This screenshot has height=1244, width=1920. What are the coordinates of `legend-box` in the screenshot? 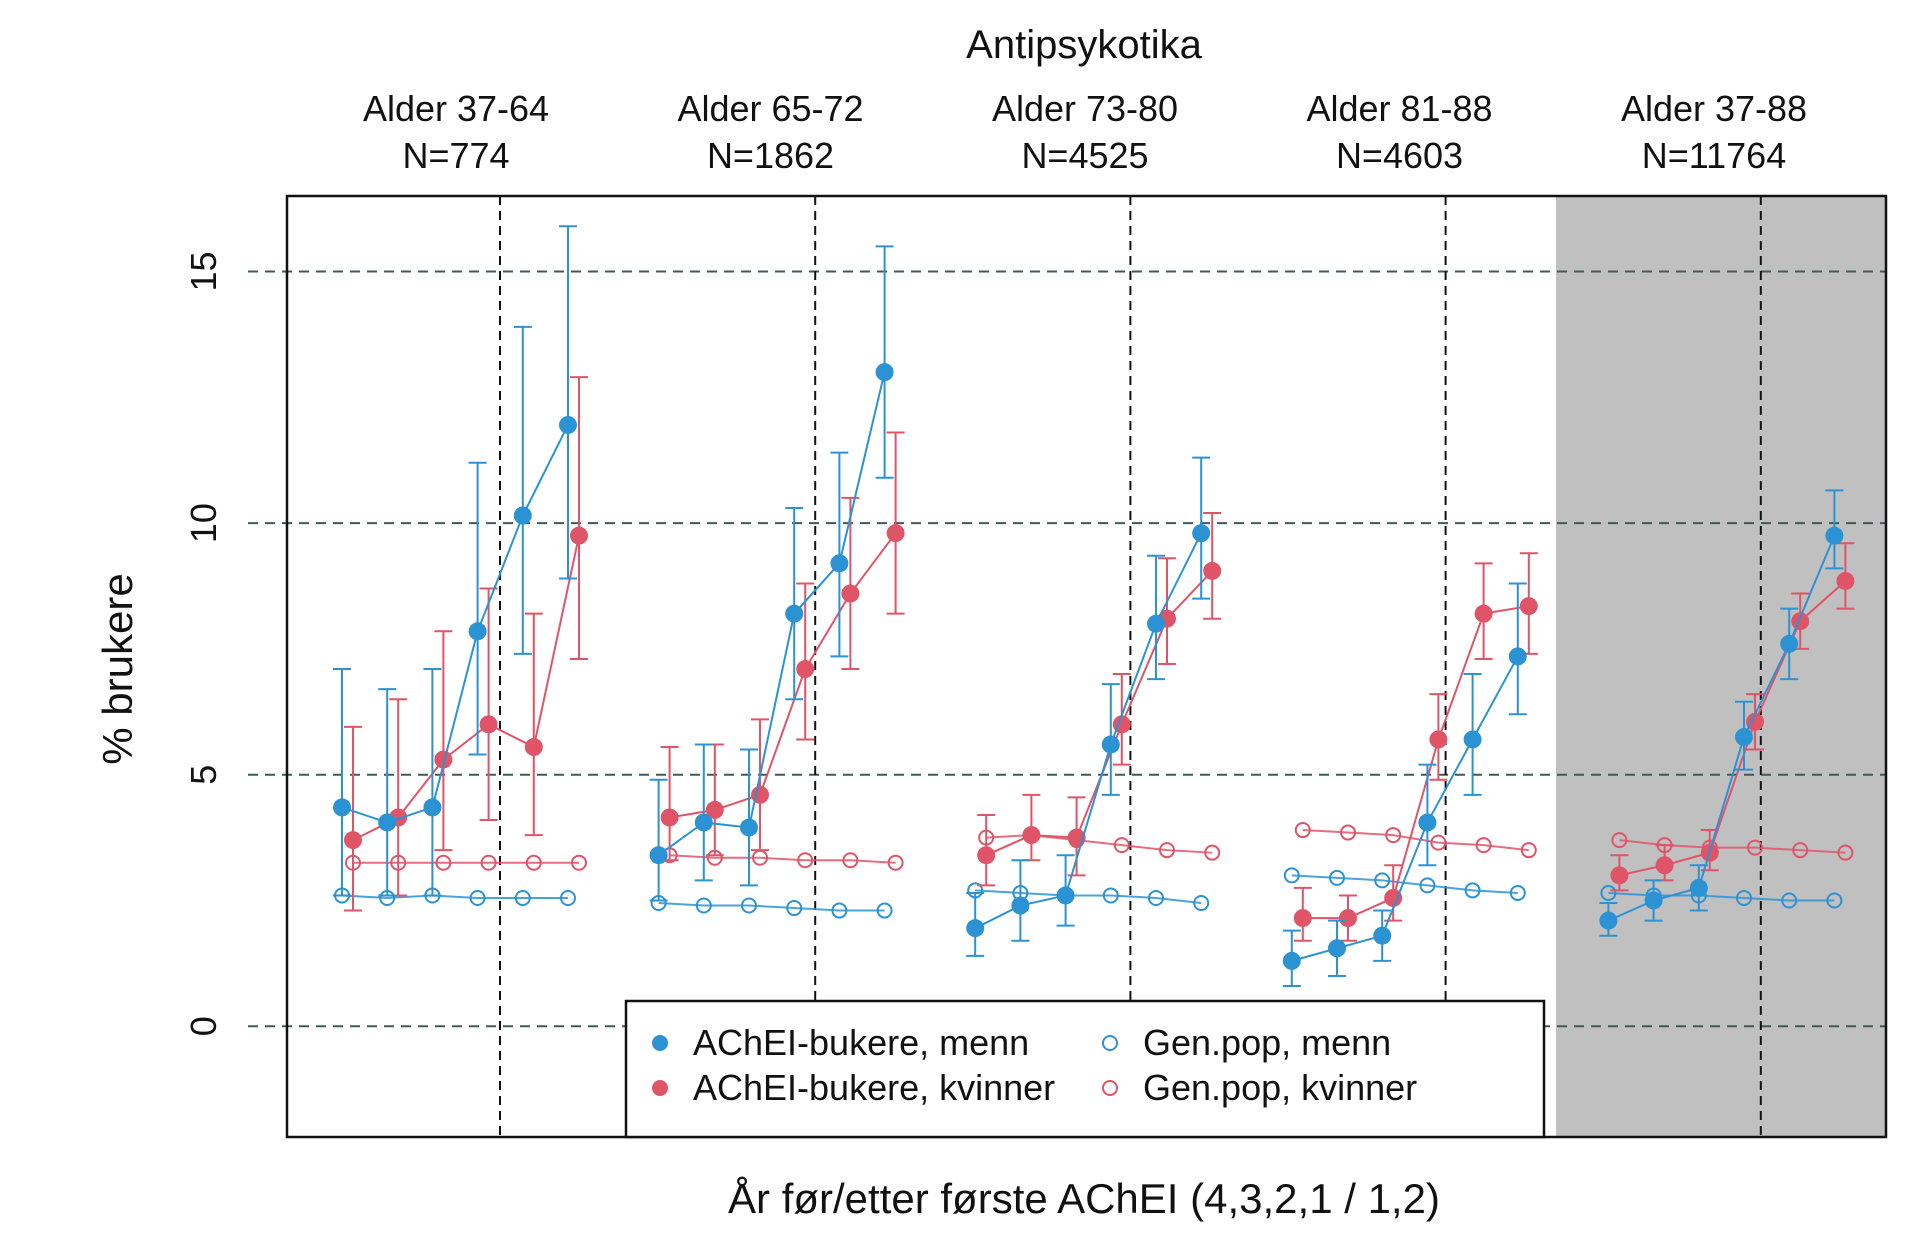 It's located at (1085, 1069).